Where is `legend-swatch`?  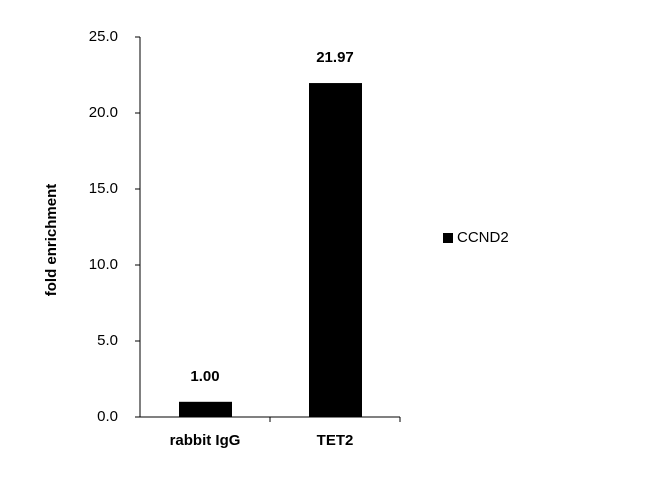
legend-swatch is located at coordinates (448, 238).